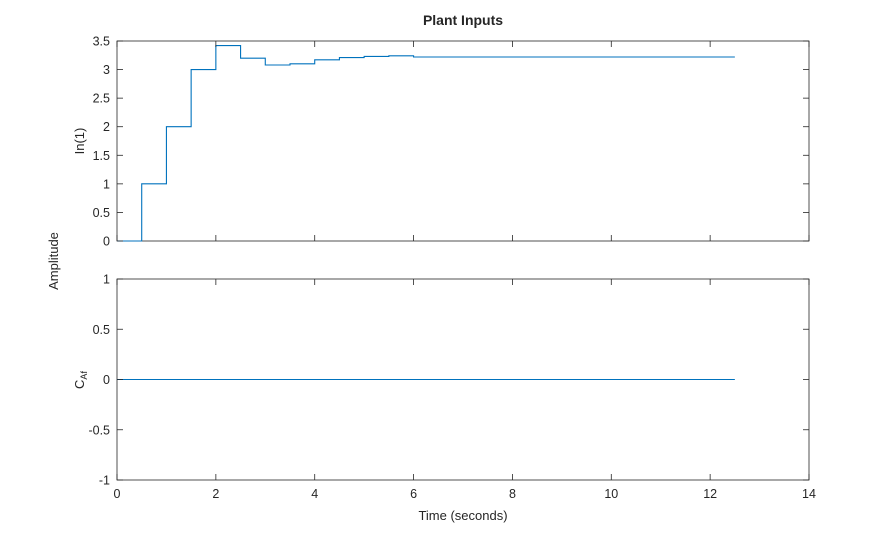 This screenshot has width=895, height=540. Describe the element at coordinates (104, 481) in the screenshot. I see `y-tick-label: -1` at that location.